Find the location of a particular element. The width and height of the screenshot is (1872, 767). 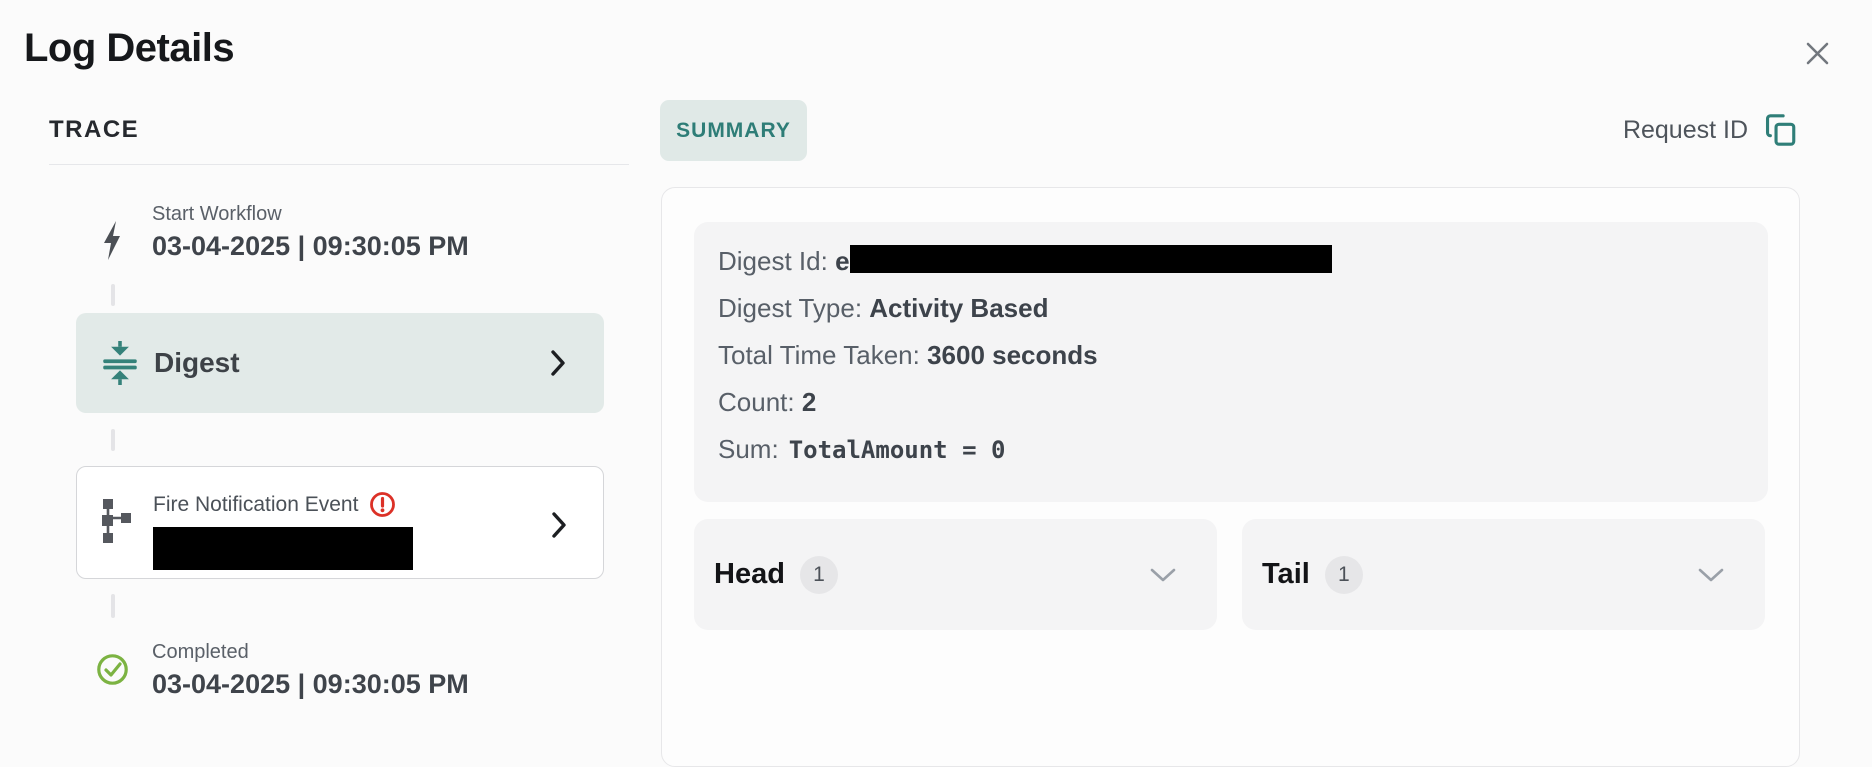

page-title: Log Details is located at coordinates (129, 48).